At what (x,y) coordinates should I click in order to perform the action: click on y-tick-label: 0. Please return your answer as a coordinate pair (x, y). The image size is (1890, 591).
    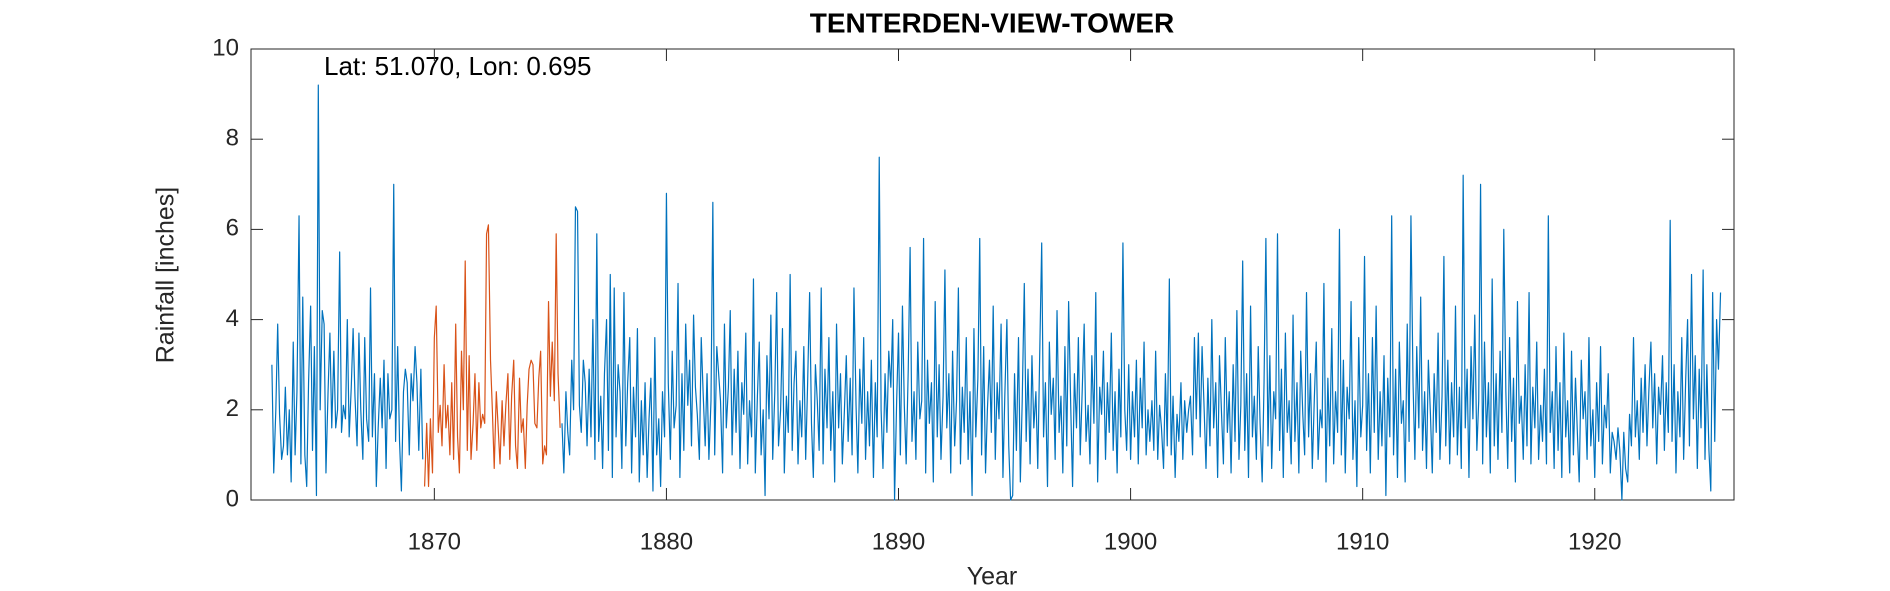
    Looking at the image, I should click on (232, 498).